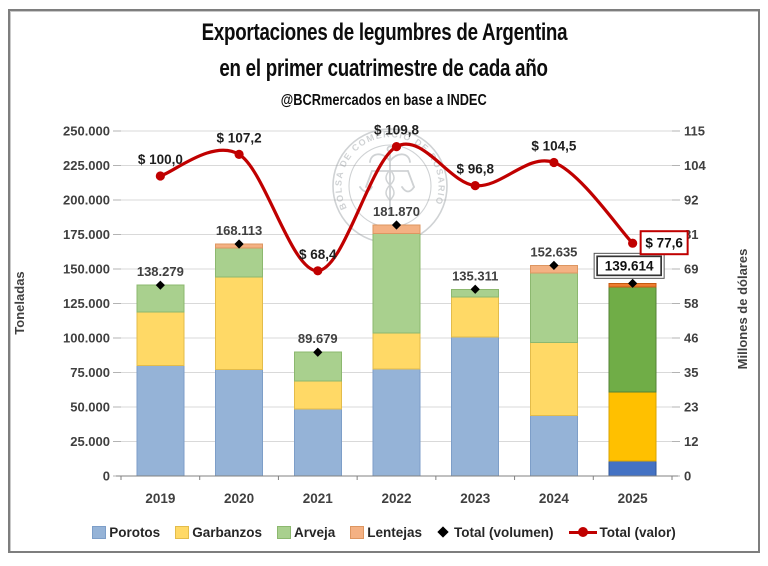 The image size is (768, 566). Describe the element at coordinates (475, 169) in the screenshot. I see `valor-label: $ 96,8` at that location.